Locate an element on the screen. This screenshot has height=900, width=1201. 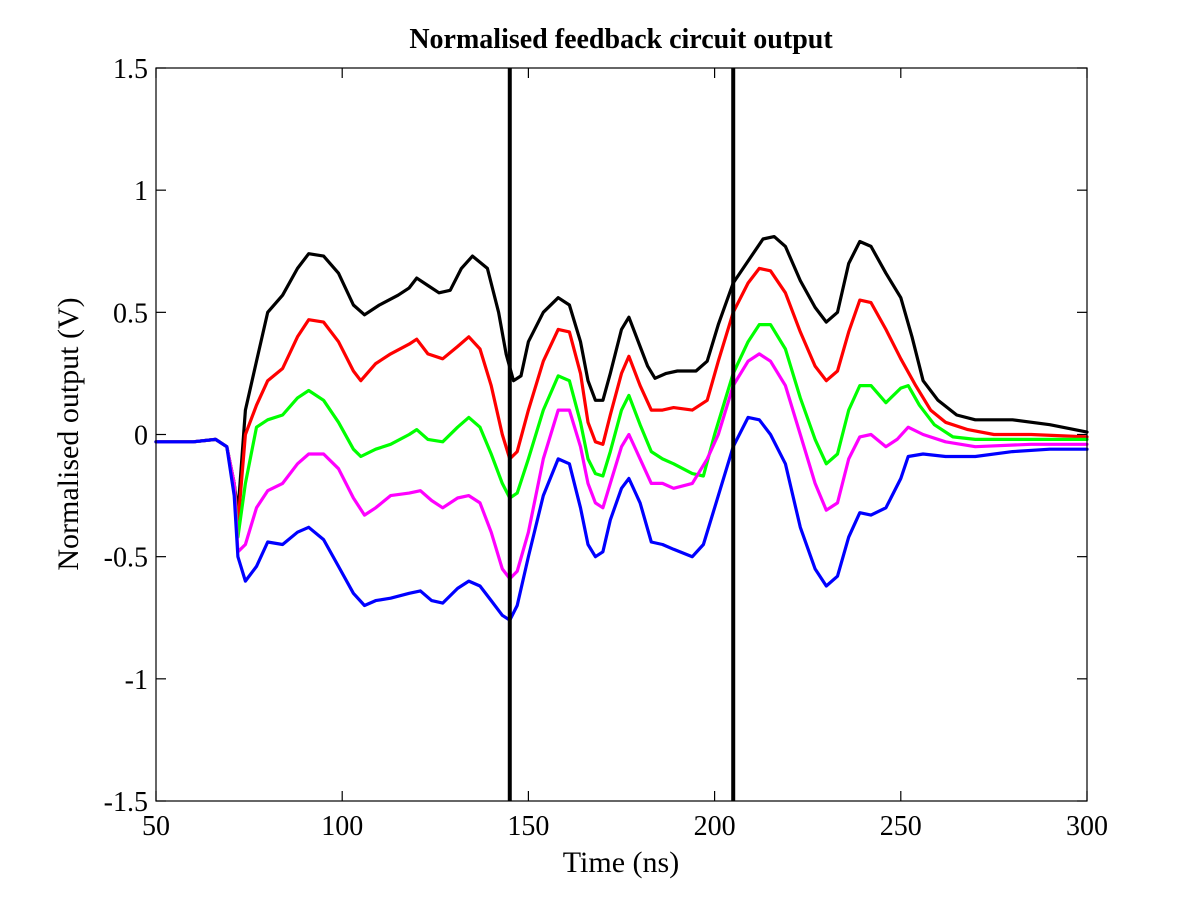
x-tick-label: 250 is located at coordinates (901, 826).